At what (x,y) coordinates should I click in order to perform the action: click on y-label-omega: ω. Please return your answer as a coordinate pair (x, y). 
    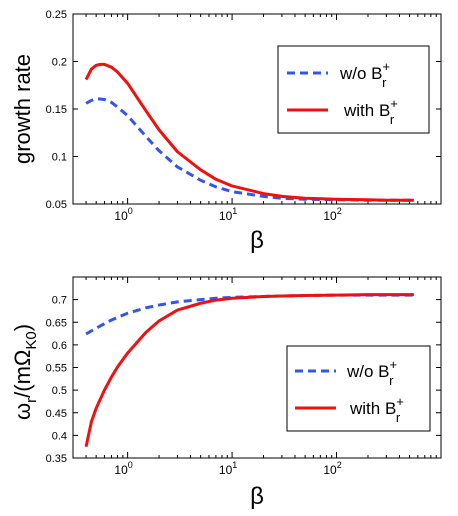
    Looking at the image, I should click on (22, 411).